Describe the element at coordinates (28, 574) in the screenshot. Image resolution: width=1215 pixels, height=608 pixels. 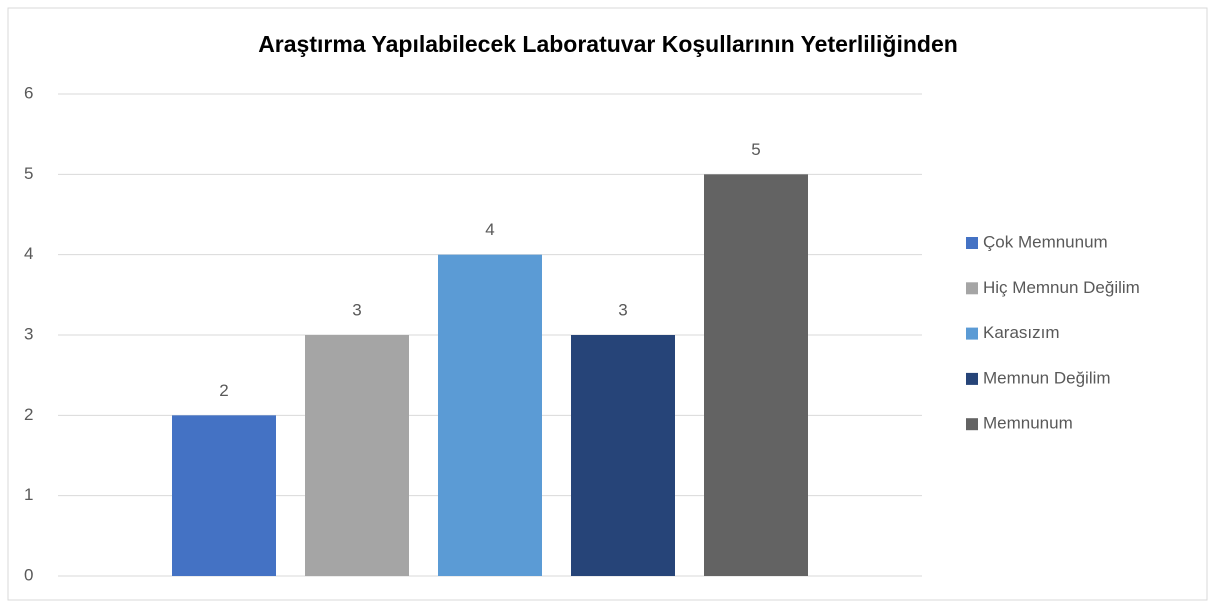
I see `y-tick-label: 0` at that location.